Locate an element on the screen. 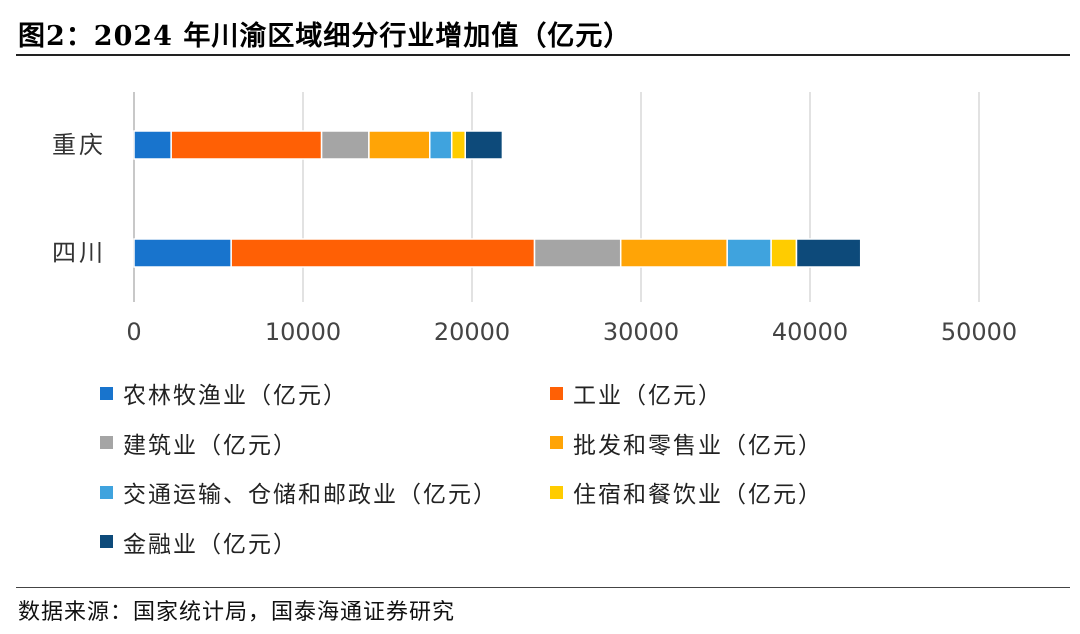 The width and height of the screenshot is (1080, 634). x-tick-label: 0 is located at coordinates (133, 332).